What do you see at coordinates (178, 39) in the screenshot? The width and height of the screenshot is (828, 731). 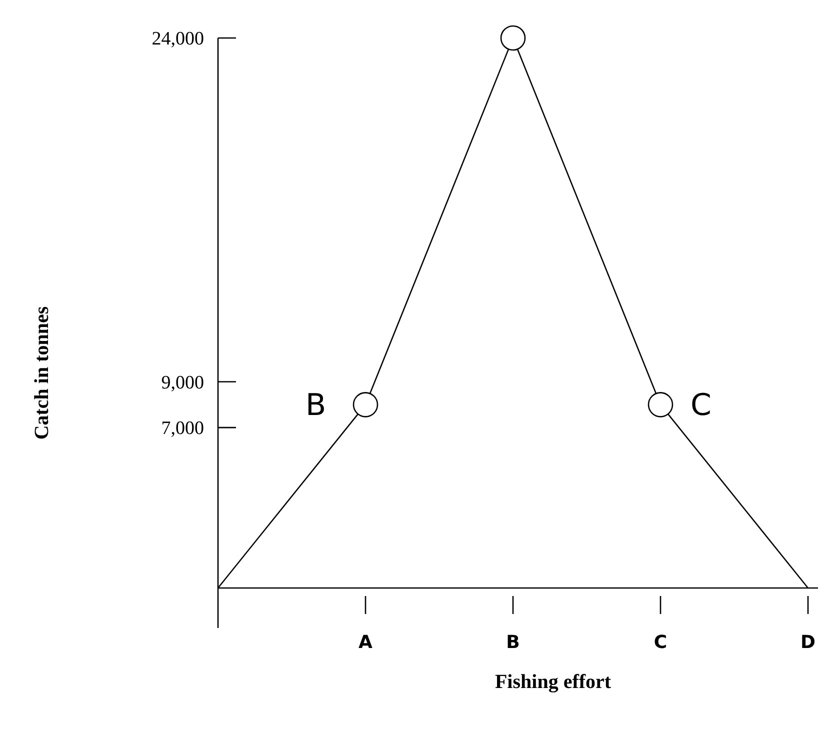 I see `y-tick-label: 24,000` at bounding box center [178, 39].